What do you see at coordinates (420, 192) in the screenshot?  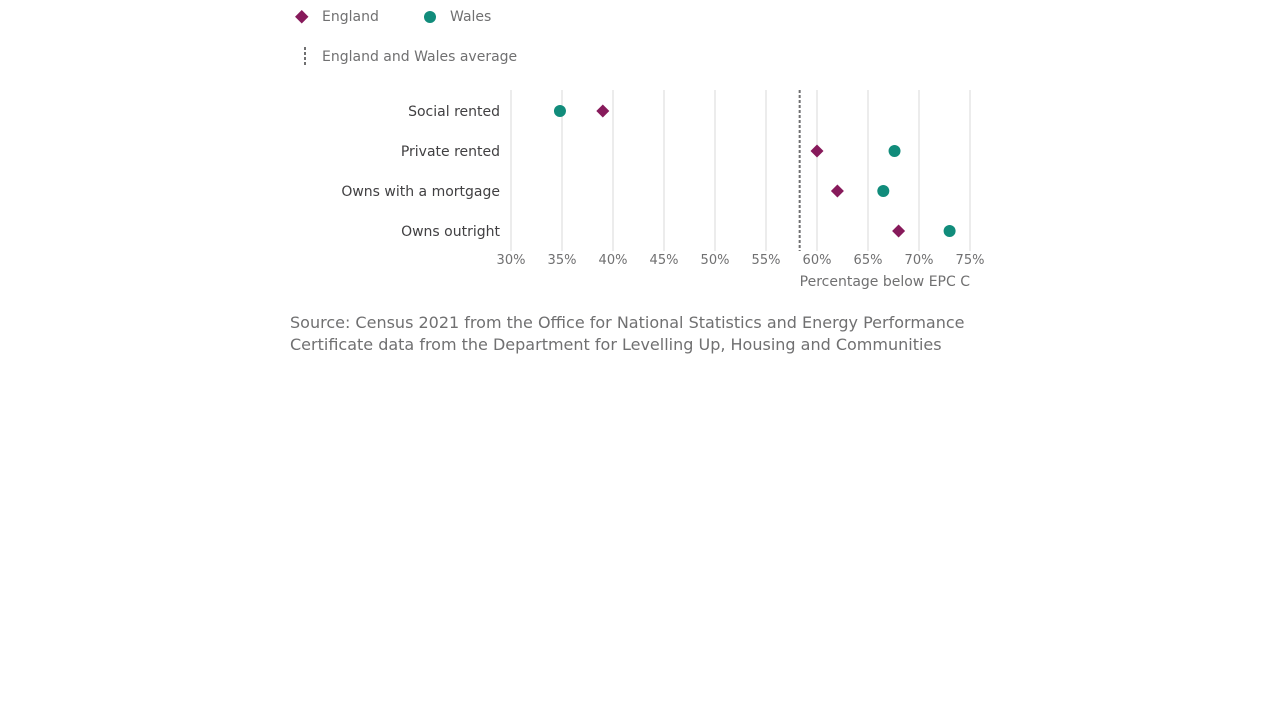 I see `category-label: Owns with a mortgage` at bounding box center [420, 192].